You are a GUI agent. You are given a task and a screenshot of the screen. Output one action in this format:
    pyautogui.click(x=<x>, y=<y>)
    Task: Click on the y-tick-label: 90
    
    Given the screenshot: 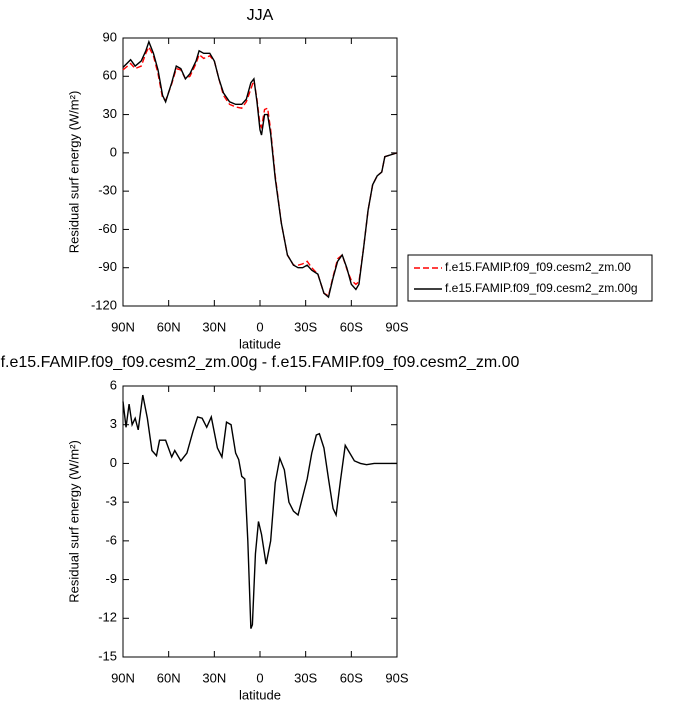 What is the action you would take?
    pyautogui.click(x=110, y=36)
    